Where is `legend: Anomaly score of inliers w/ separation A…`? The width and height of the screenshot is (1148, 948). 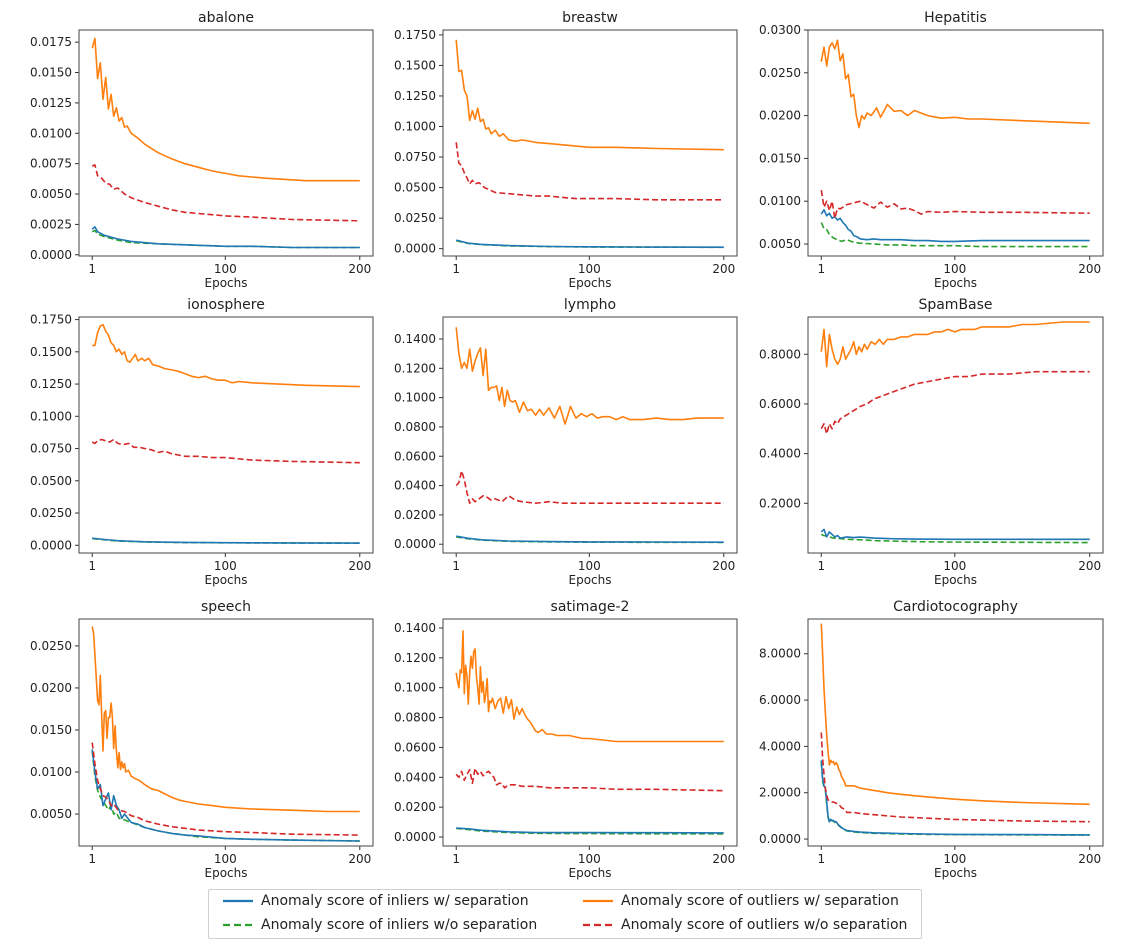 legend: Anomaly score of inliers w/ separation A… is located at coordinates (565, 914).